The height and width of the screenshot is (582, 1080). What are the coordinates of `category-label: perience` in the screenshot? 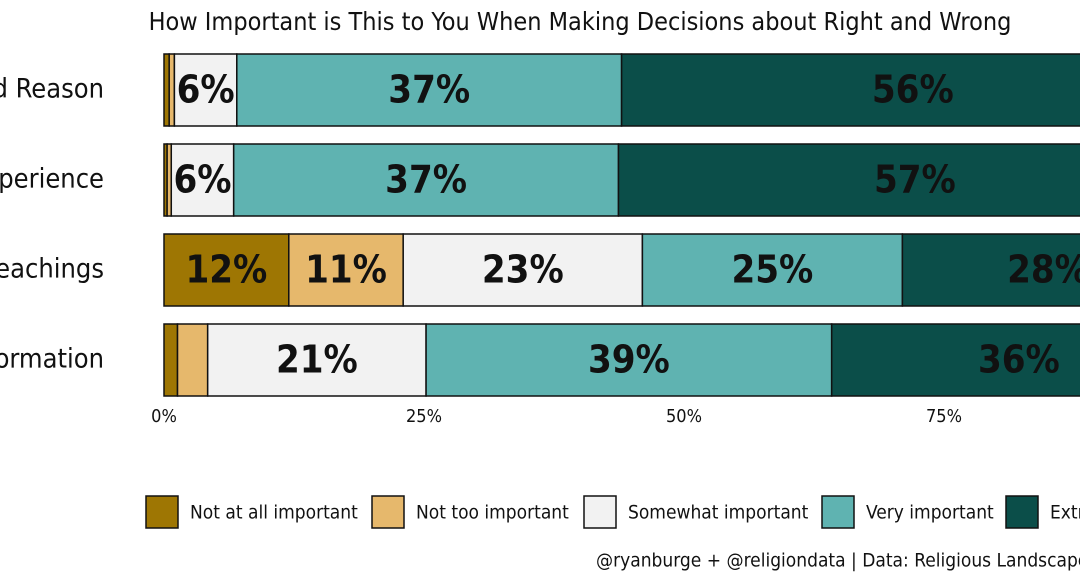 It's located at (52, 179).